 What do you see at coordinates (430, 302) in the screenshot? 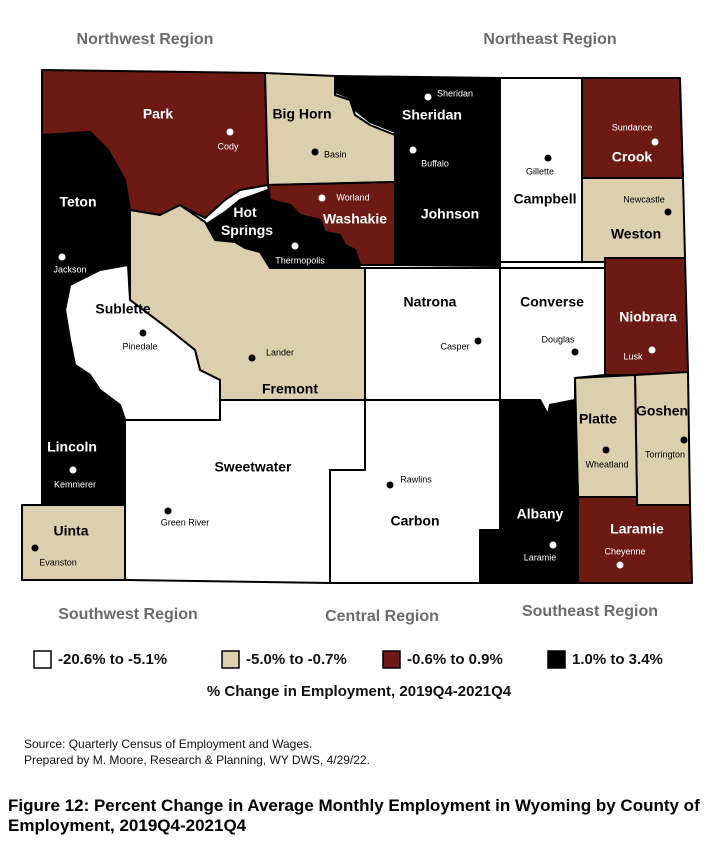
I see `county-name: Natrona` at bounding box center [430, 302].